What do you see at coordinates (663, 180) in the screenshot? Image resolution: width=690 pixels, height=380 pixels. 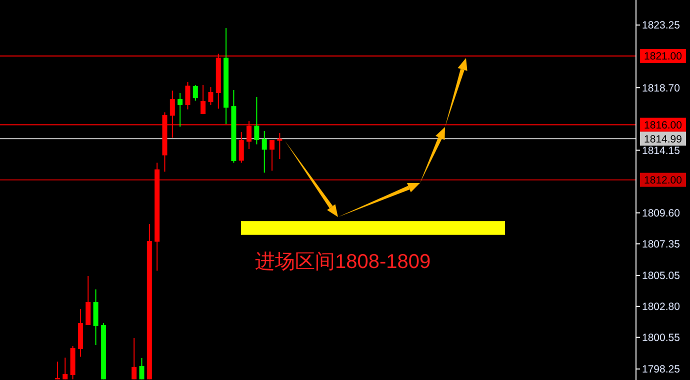 I see `ref-line-label: 1812.00` at bounding box center [663, 180].